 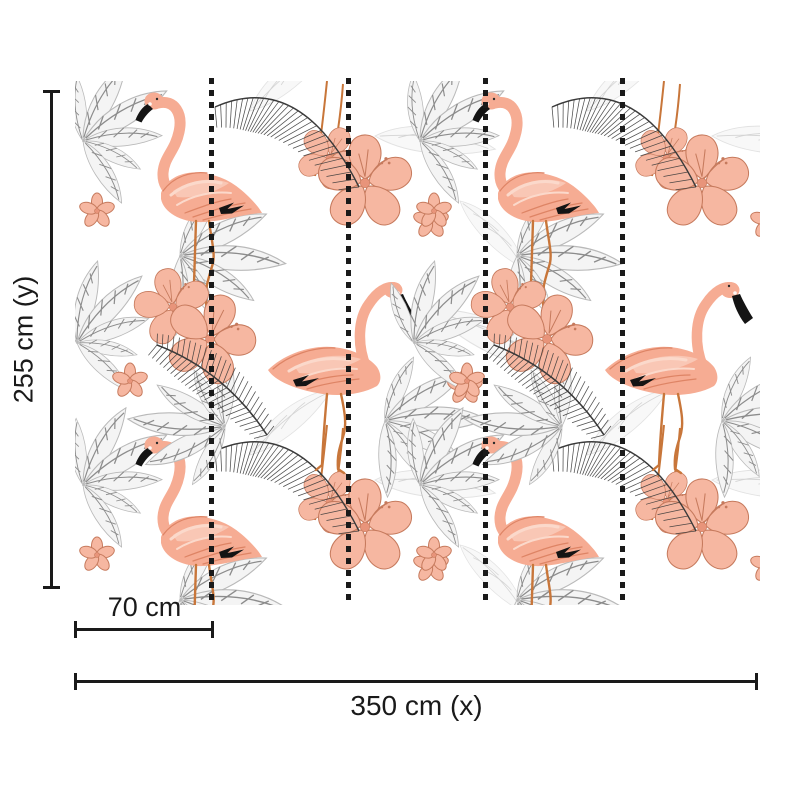 What do you see at coordinates (756, 681) in the screenshot?
I see `total-width-cap-right` at bounding box center [756, 681].